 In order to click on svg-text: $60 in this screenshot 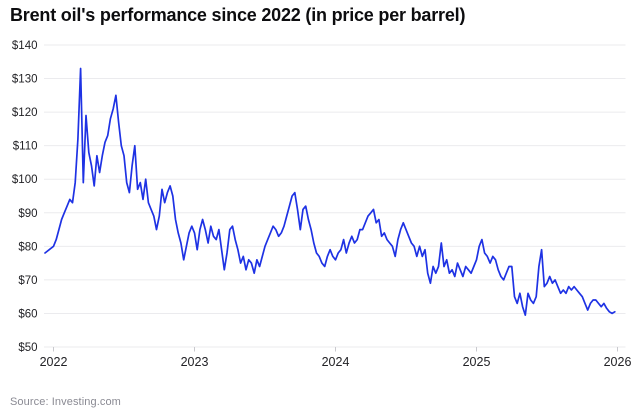, I will do `click(27, 314)`.